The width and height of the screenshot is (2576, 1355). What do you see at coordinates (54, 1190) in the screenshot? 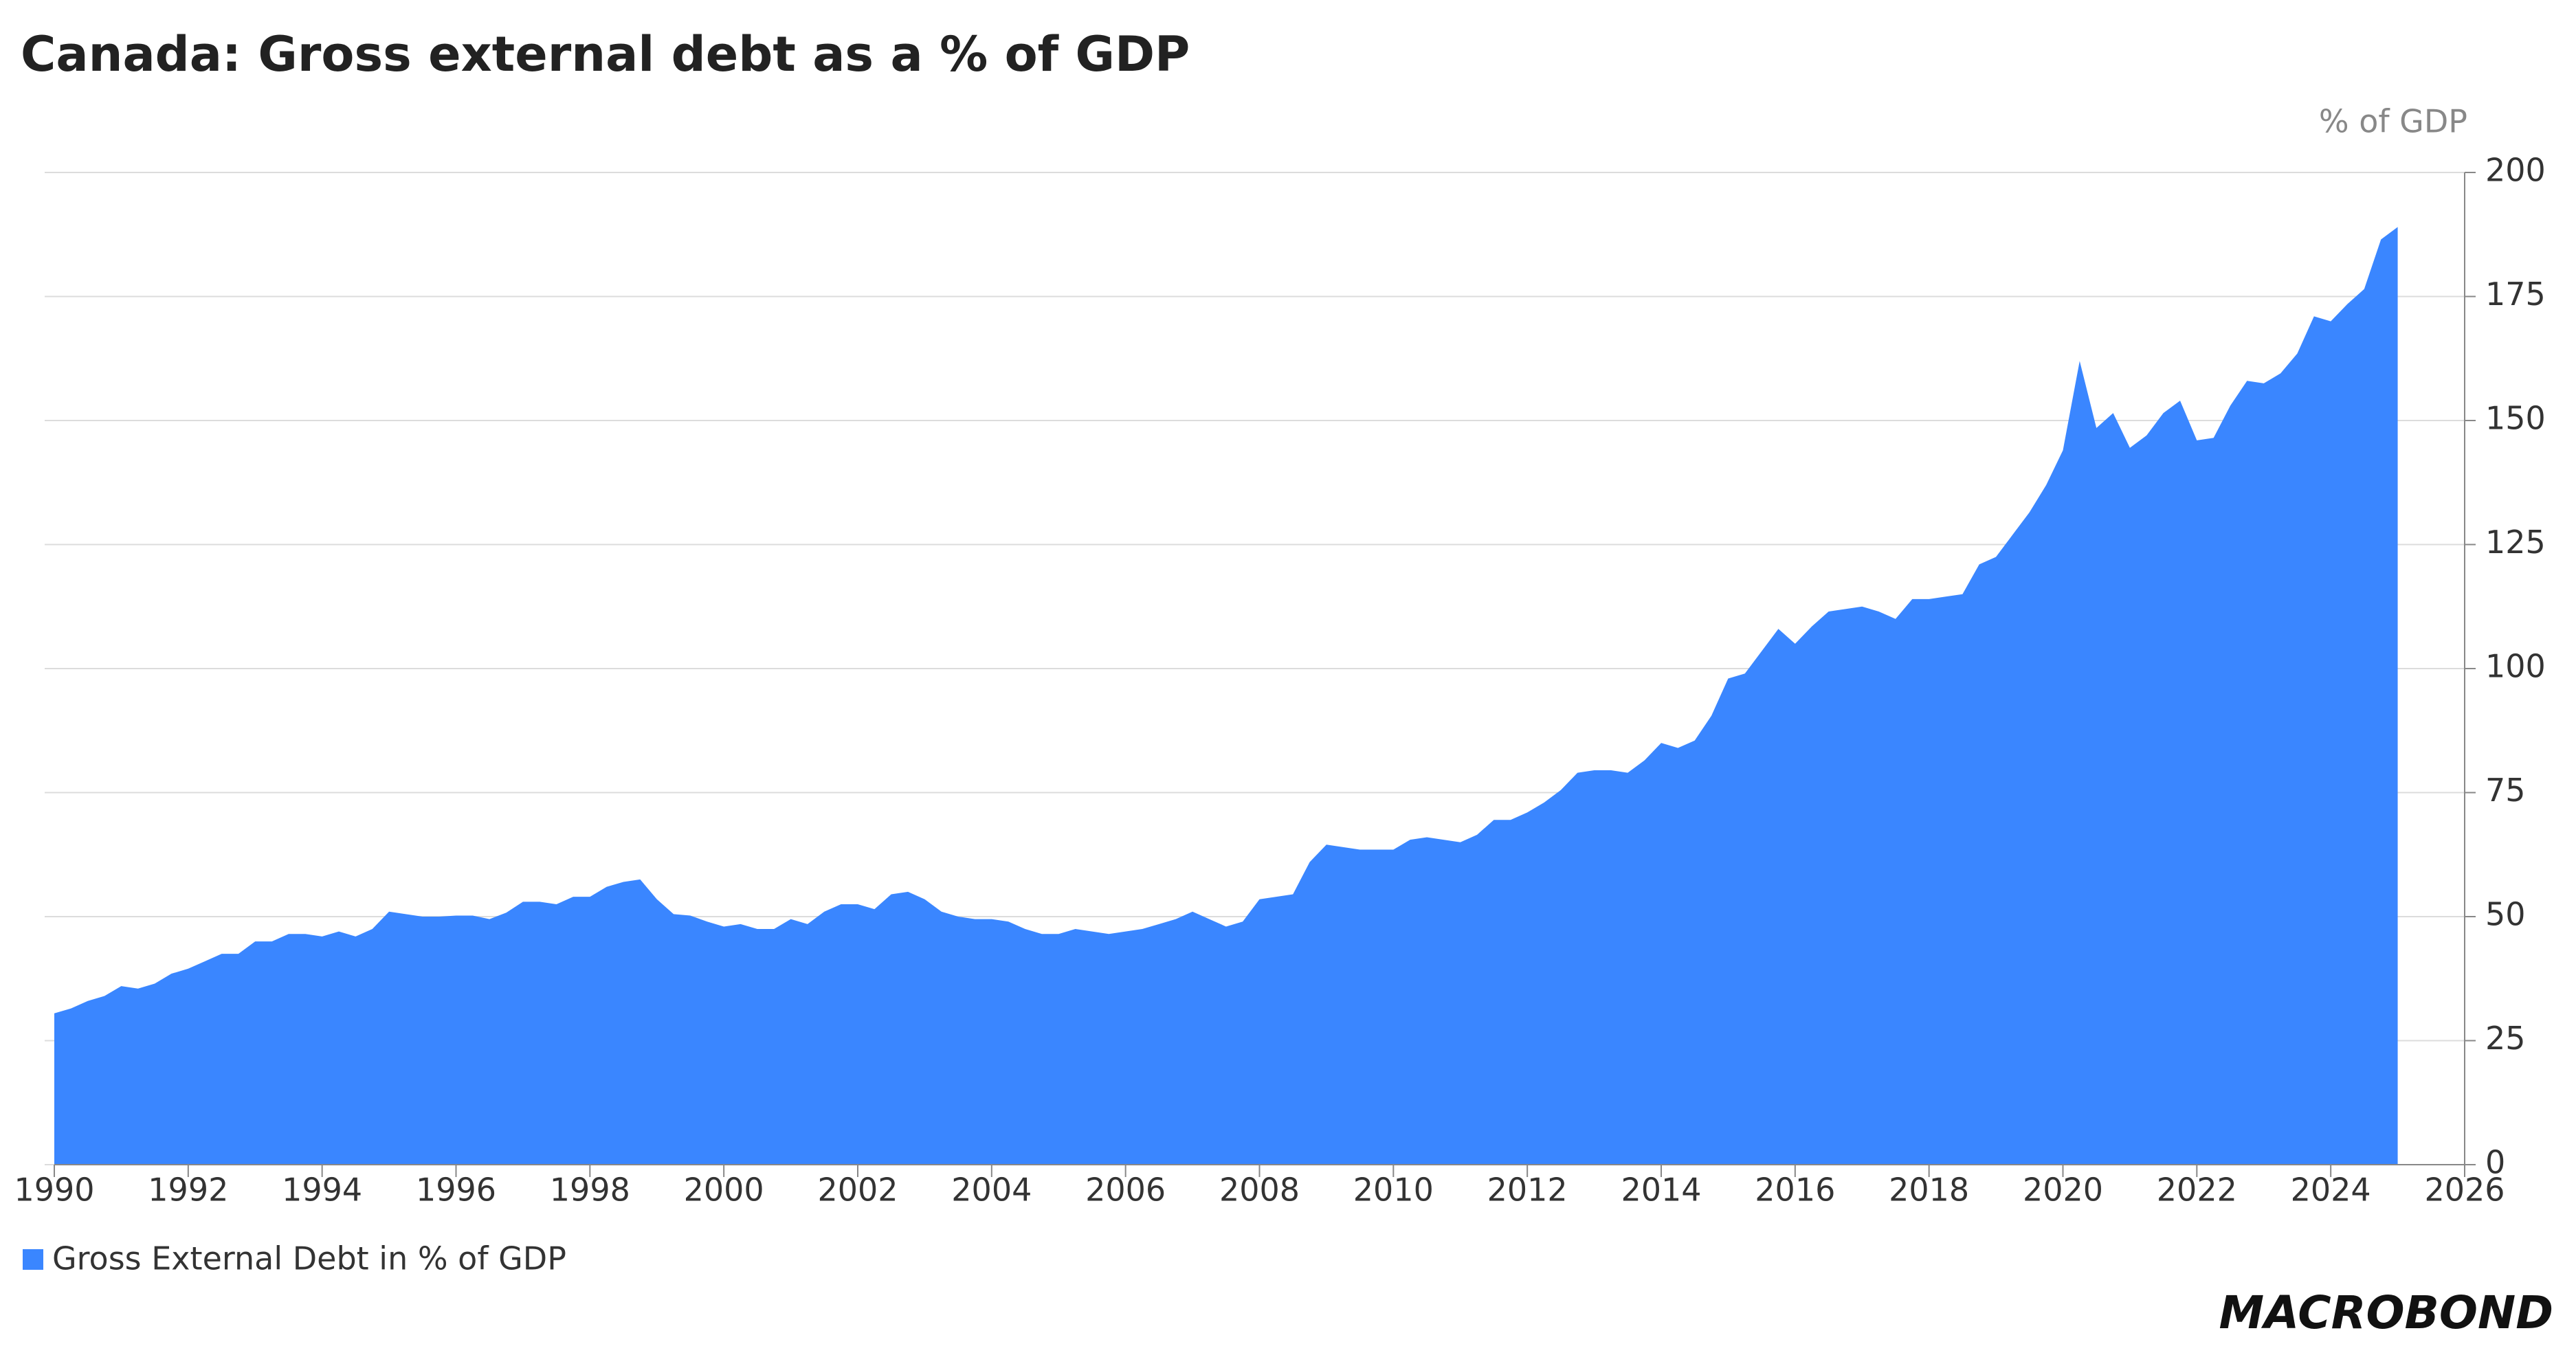
I see `x-tick-label: 1990` at bounding box center [54, 1190].